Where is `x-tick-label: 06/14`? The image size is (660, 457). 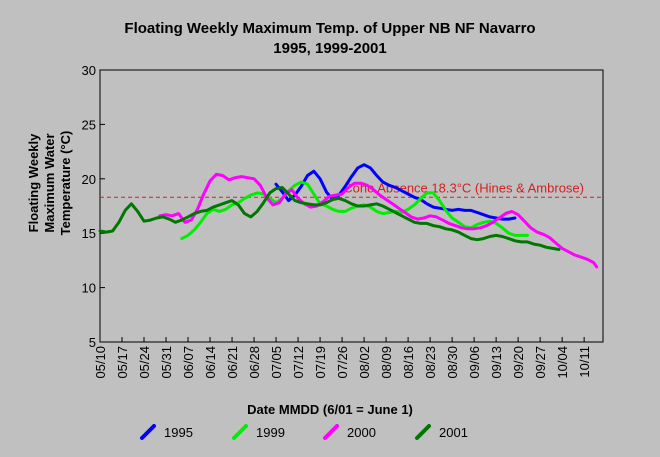 x-tick-label: 06/14 is located at coordinates (210, 362).